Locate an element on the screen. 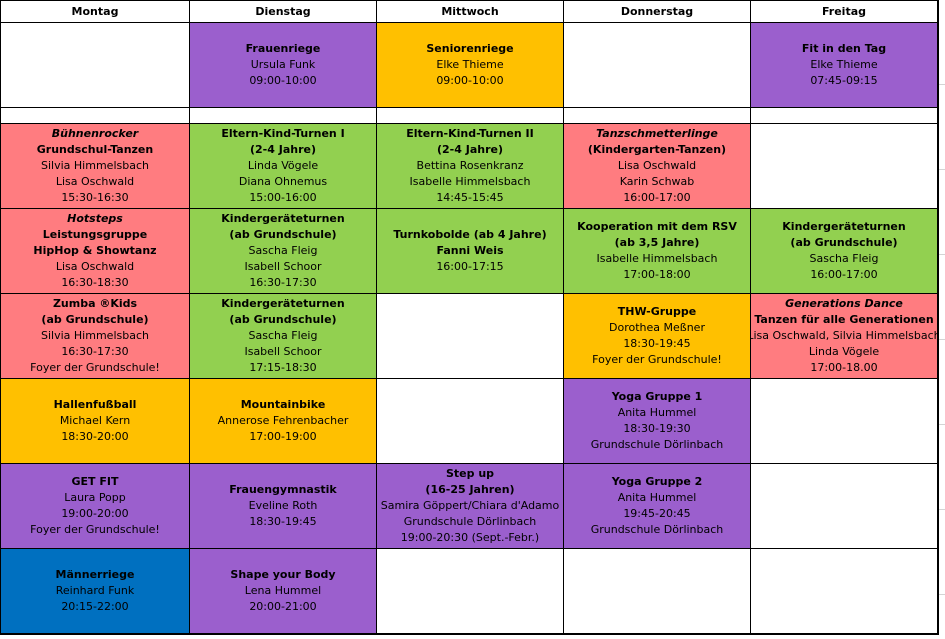 The image size is (945, 639). course-detail: 19:00-20:30 (Sept.-Febr.) is located at coordinates (470, 537).